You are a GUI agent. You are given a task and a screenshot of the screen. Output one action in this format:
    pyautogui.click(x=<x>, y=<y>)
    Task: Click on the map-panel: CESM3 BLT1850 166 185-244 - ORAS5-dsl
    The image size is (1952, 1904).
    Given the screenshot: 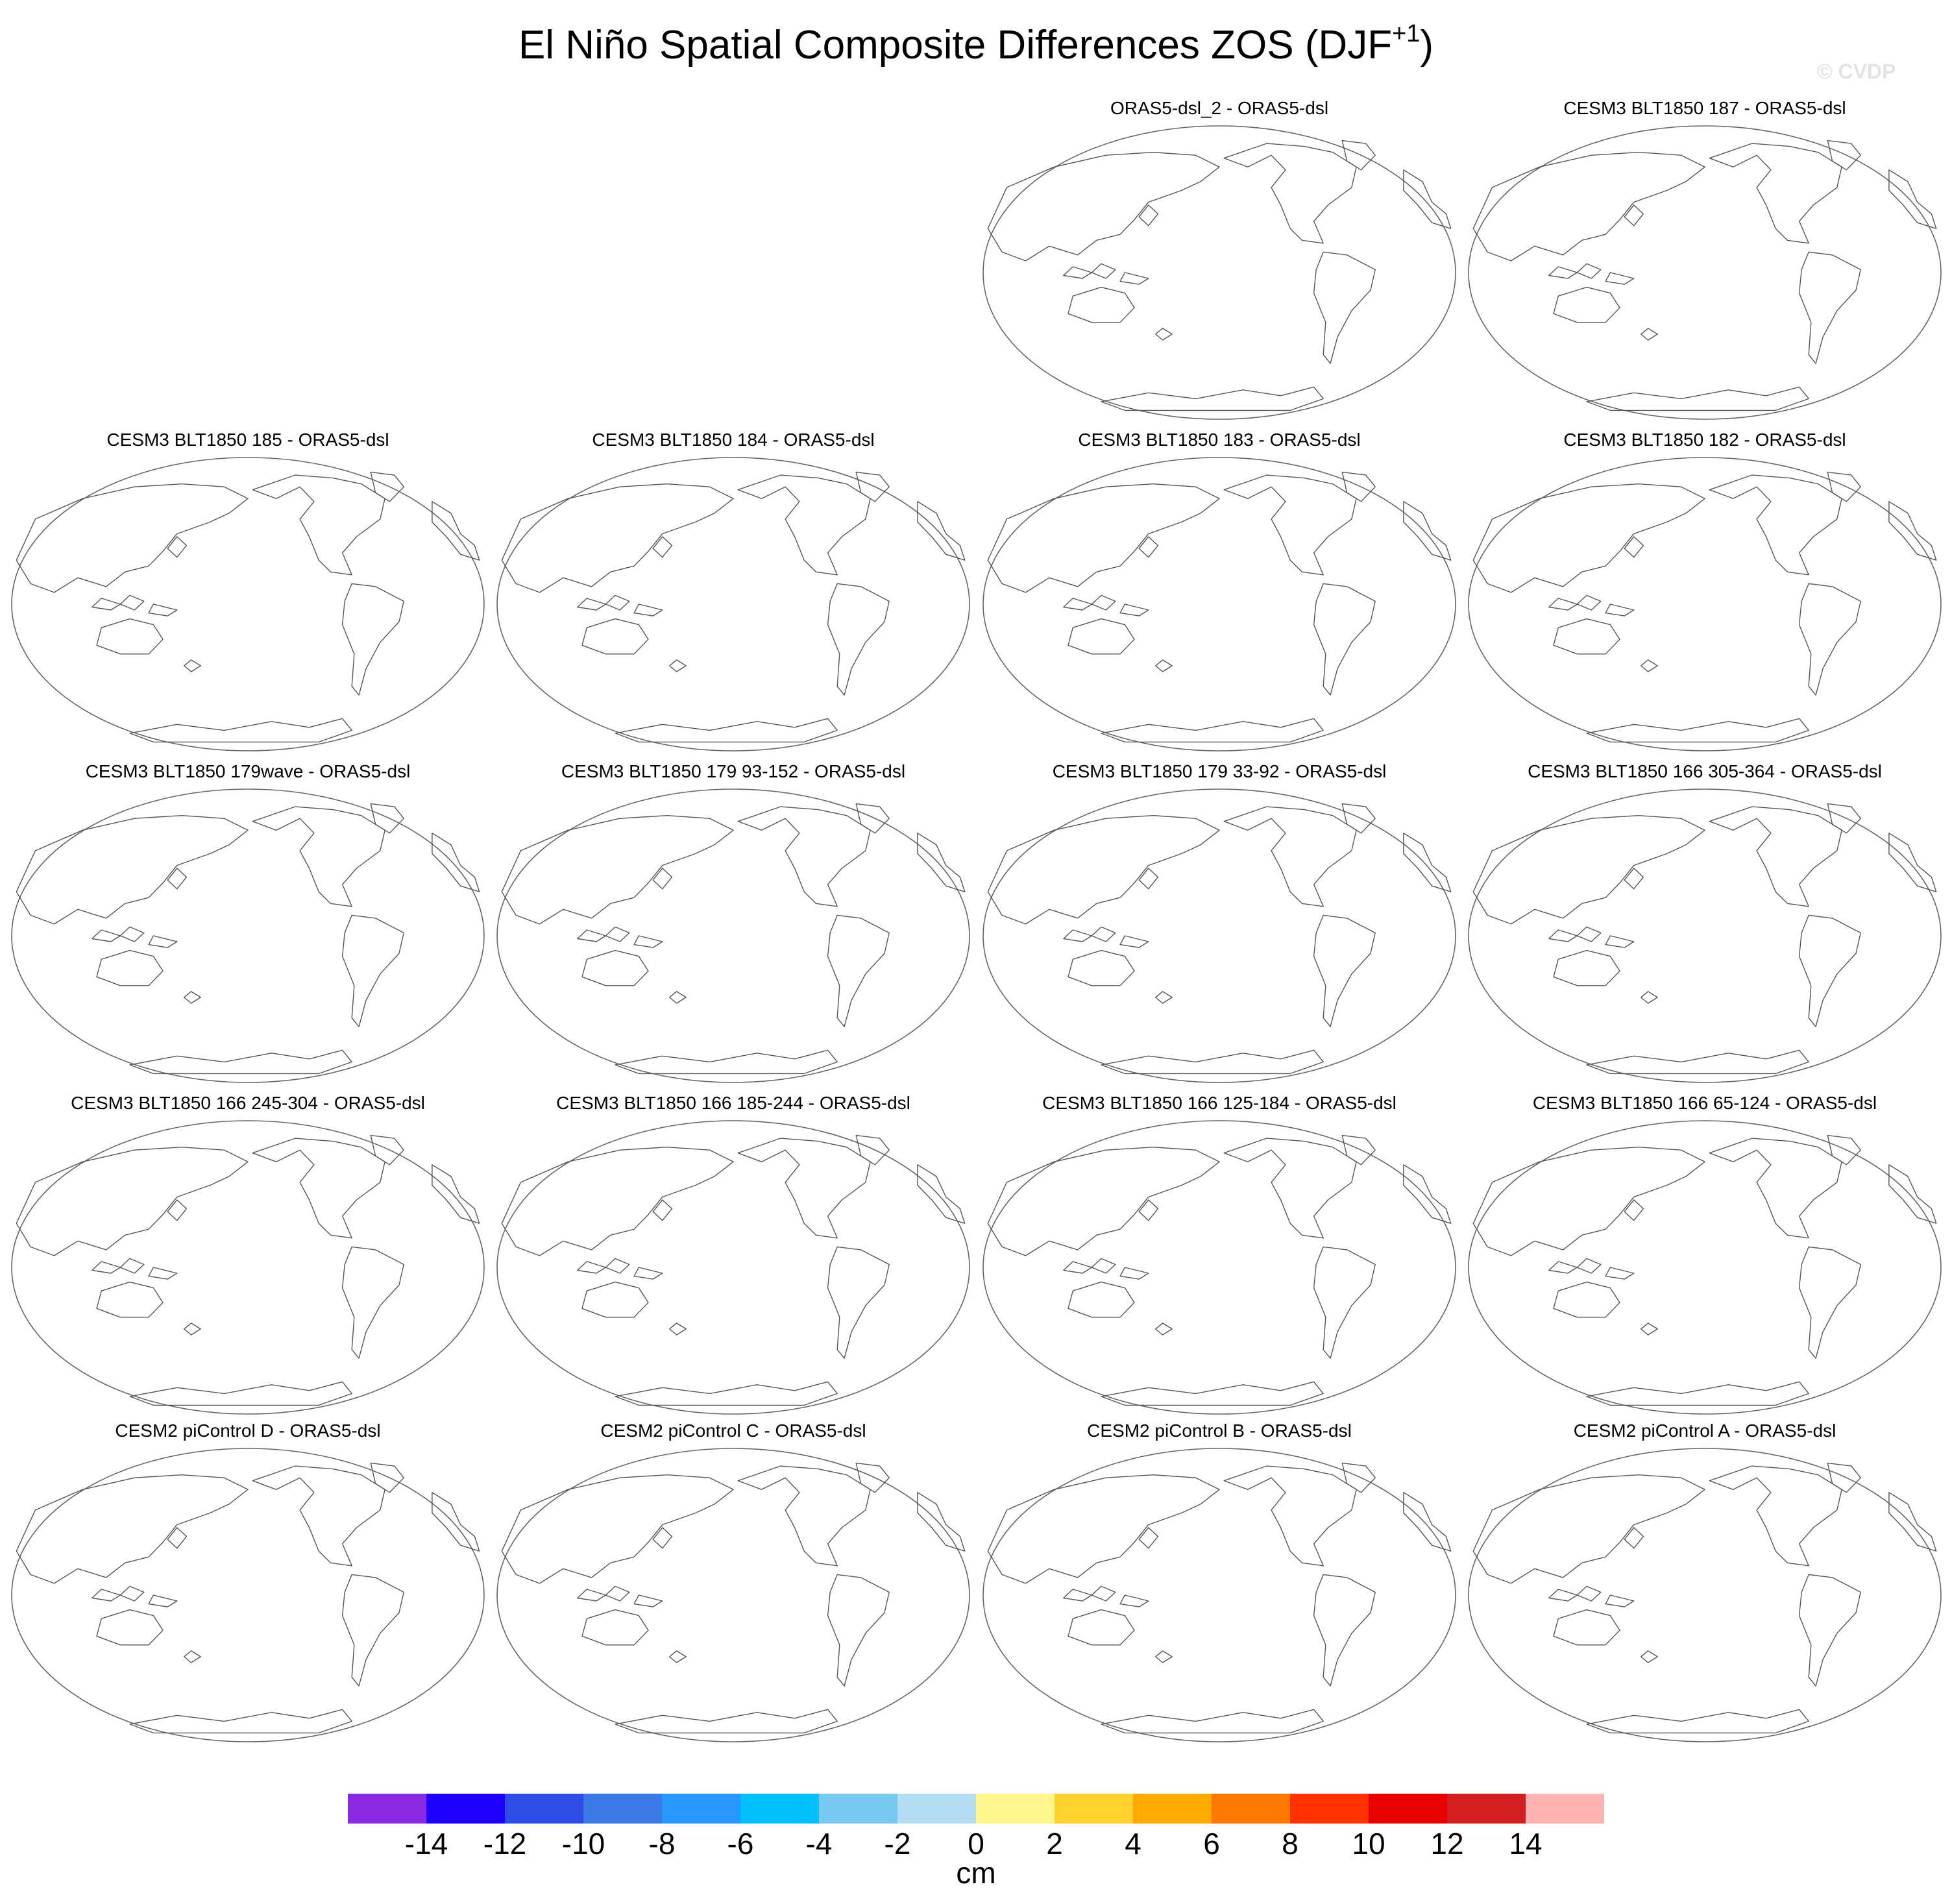 What is the action you would take?
    pyautogui.click(x=733, y=1254)
    